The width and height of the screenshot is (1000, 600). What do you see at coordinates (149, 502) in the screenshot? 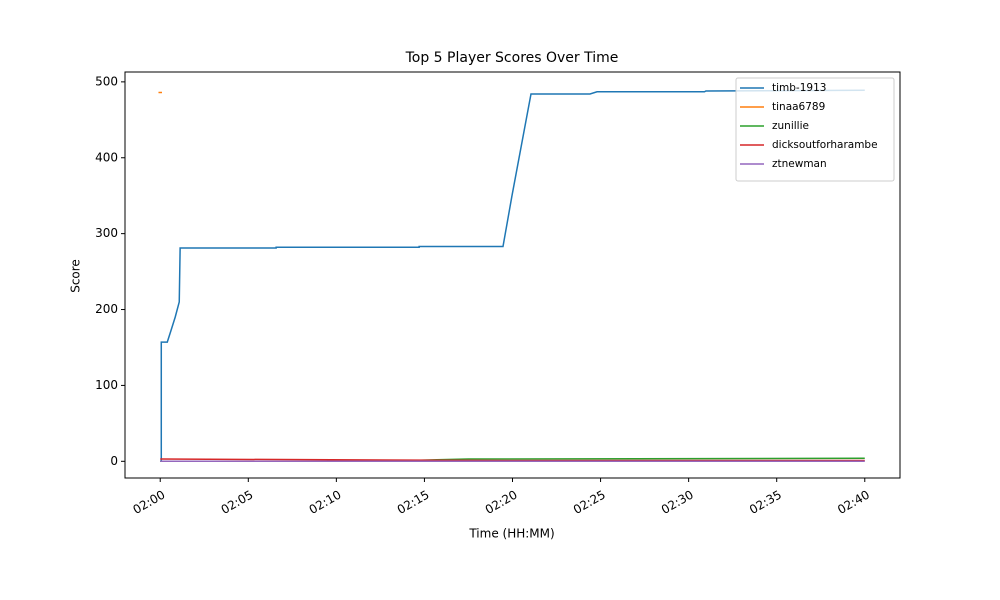
I see `x-tick-label: 02:00` at bounding box center [149, 502].